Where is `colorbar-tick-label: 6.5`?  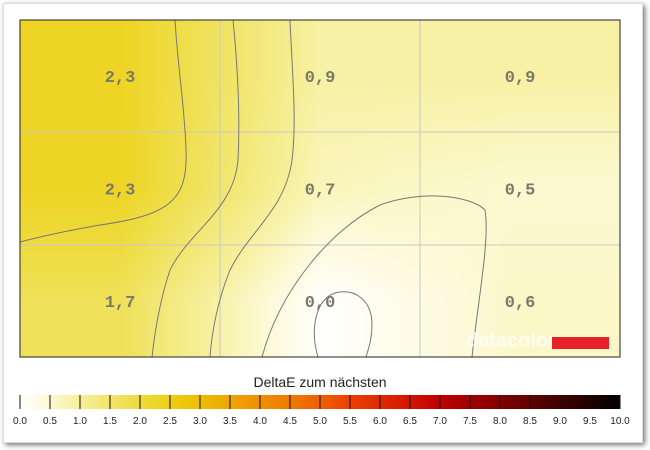
colorbar-tick-label: 6.5 is located at coordinates (410, 421).